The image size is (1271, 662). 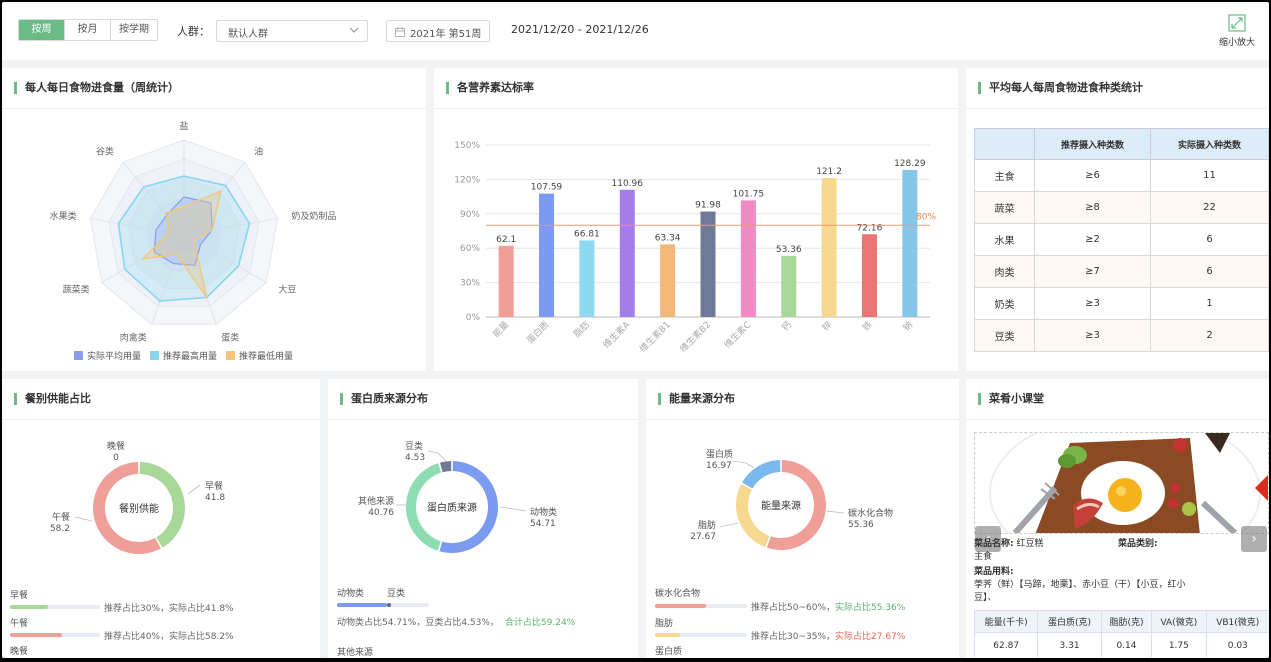 I want to click on expand-icon, so click(x=1237, y=23).